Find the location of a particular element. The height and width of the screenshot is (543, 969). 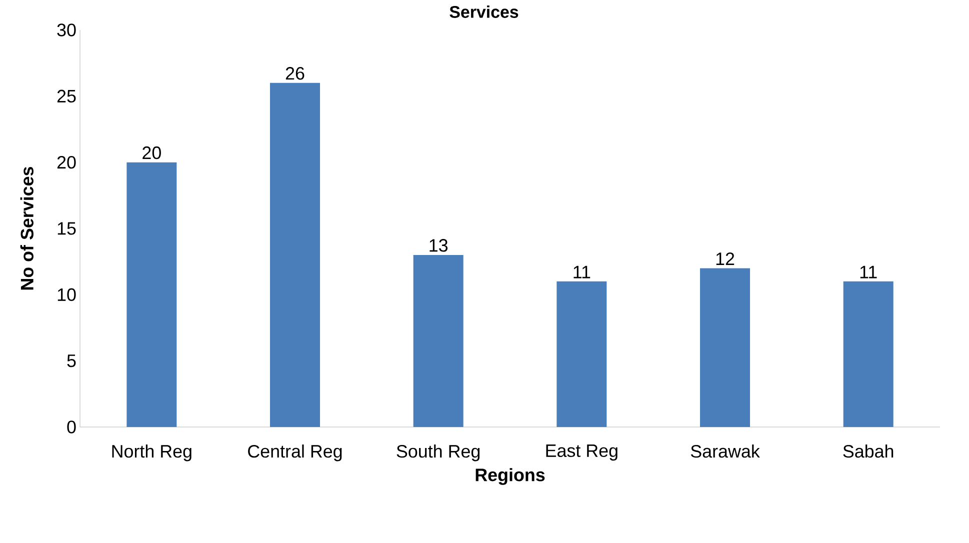

y-tick-label: 20 is located at coordinates (66, 162).